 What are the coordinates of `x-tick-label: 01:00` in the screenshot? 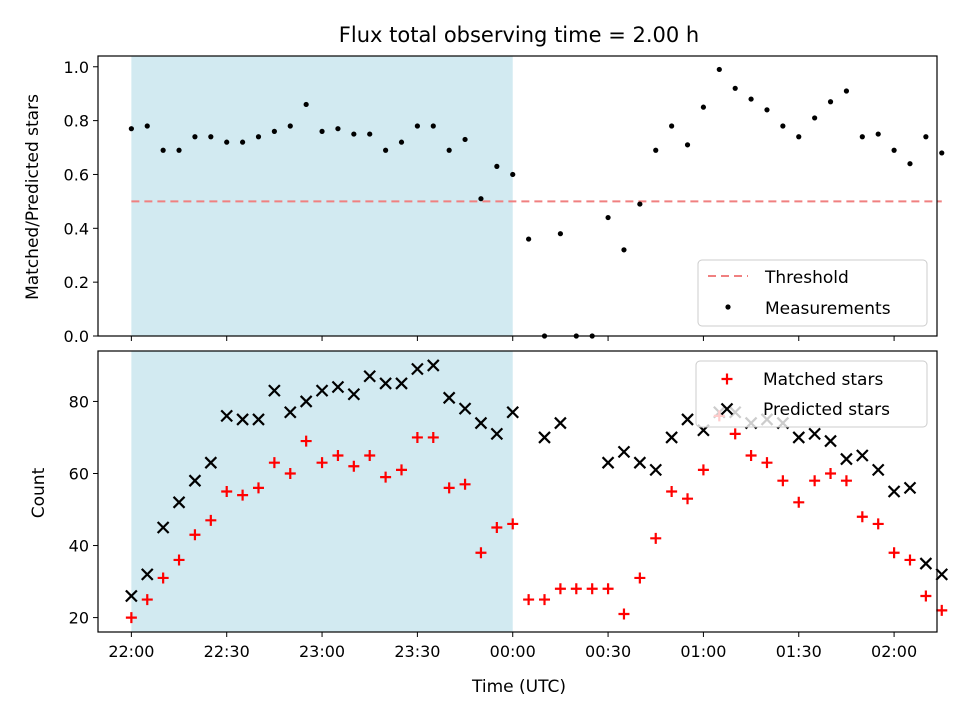 It's located at (703, 651).